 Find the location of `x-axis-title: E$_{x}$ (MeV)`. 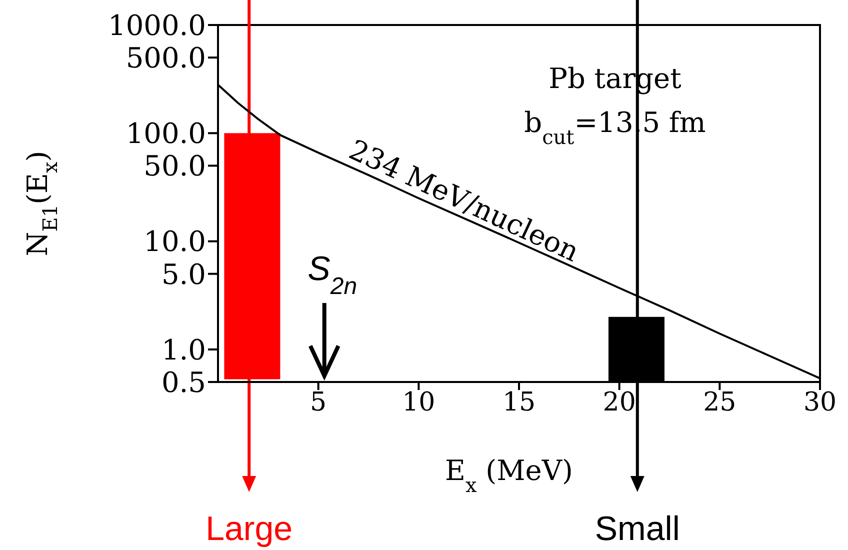

x-axis-title: E$_{x}$ (MeV) is located at coordinates (509, 475).